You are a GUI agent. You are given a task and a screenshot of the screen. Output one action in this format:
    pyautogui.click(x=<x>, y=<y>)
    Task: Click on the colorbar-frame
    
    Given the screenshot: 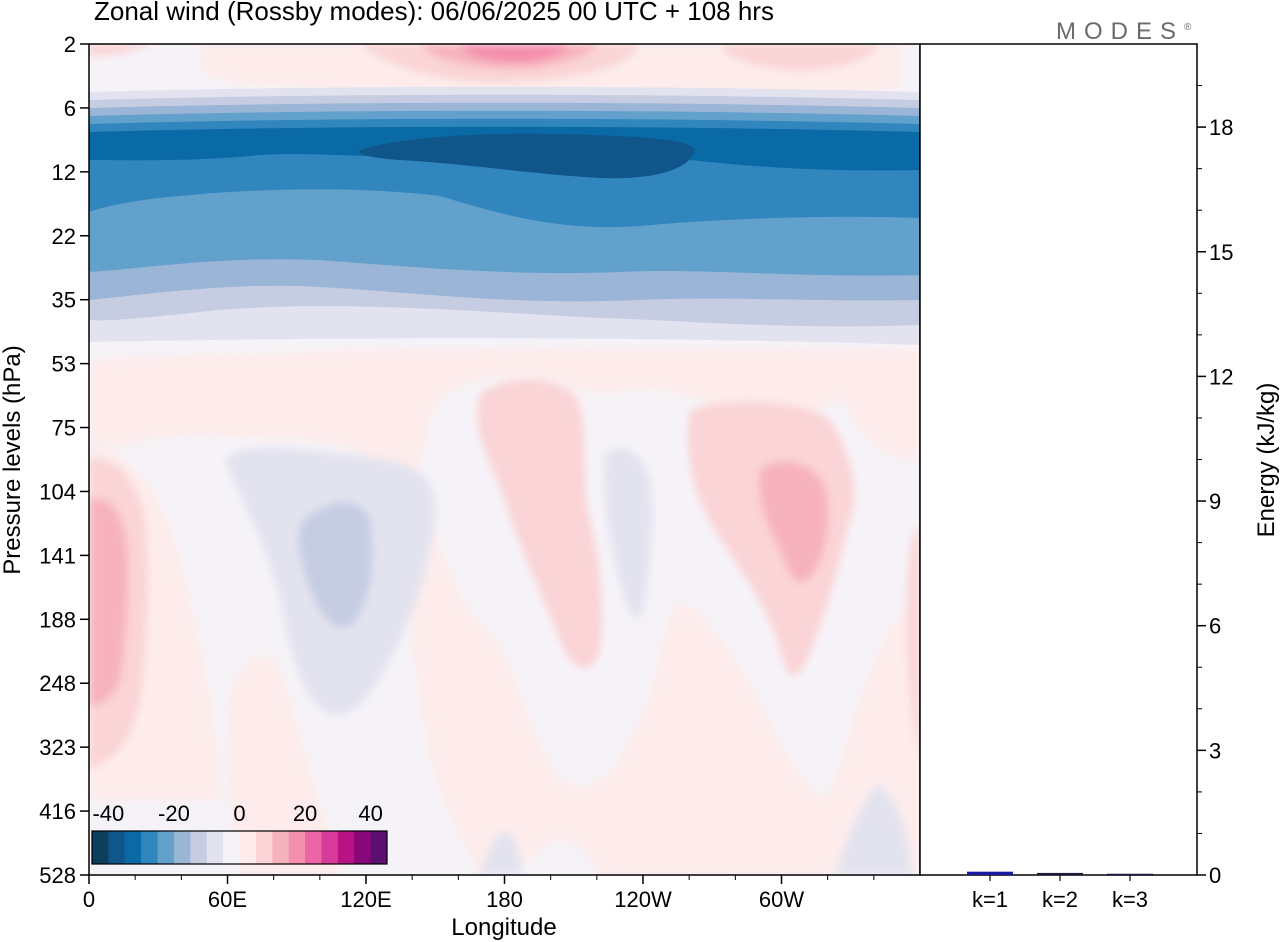 What is the action you would take?
    pyautogui.click(x=239, y=847)
    